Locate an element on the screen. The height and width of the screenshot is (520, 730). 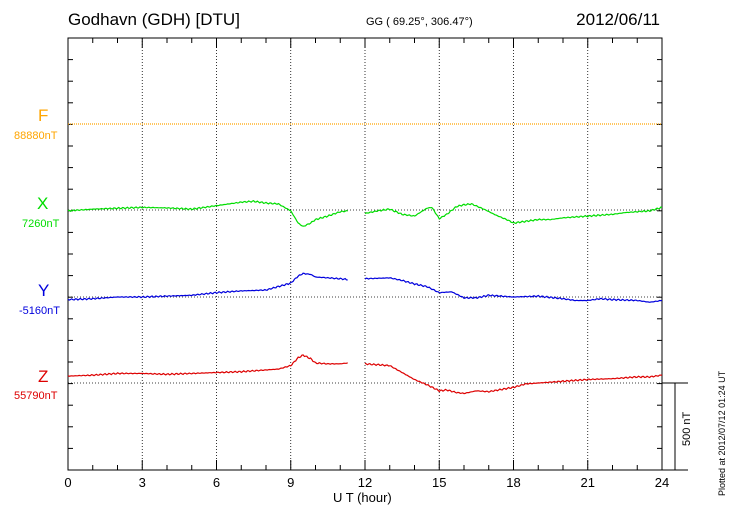
channel-y-baseline: -5160nT is located at coordinates (39, 311).